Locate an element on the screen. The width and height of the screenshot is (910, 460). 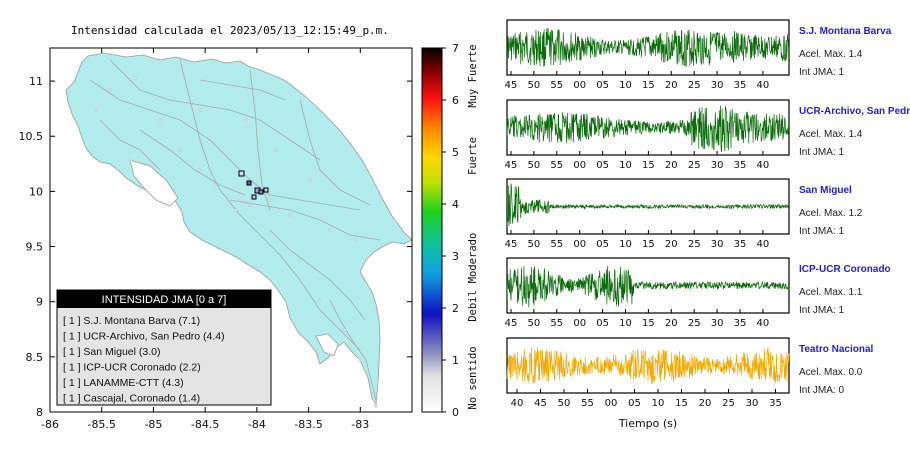
colorbar-label: Debil is located at coordinates (473, 306).